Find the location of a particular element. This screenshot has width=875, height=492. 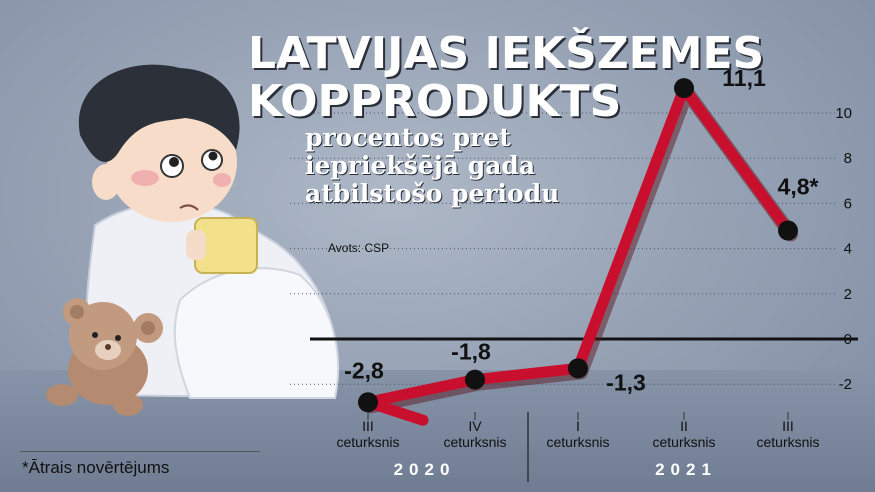

title-line-2: KOPPRODUKTS is located at coordinates (435, 101).